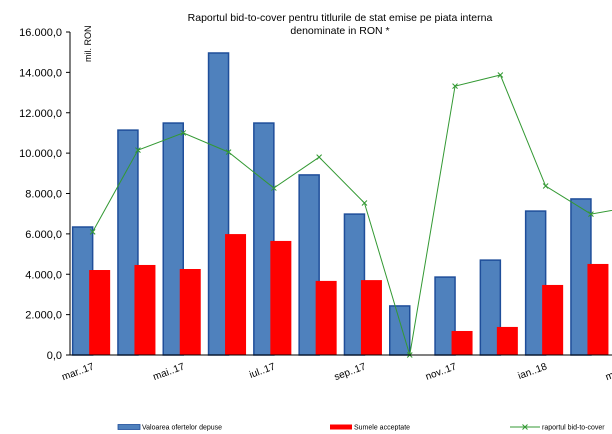 This screenshot has height=434, width=612. Describe the element at coordinates (573, 428) in the screenshot. I see `legend-label: raportul bid-to-cover` at that location.